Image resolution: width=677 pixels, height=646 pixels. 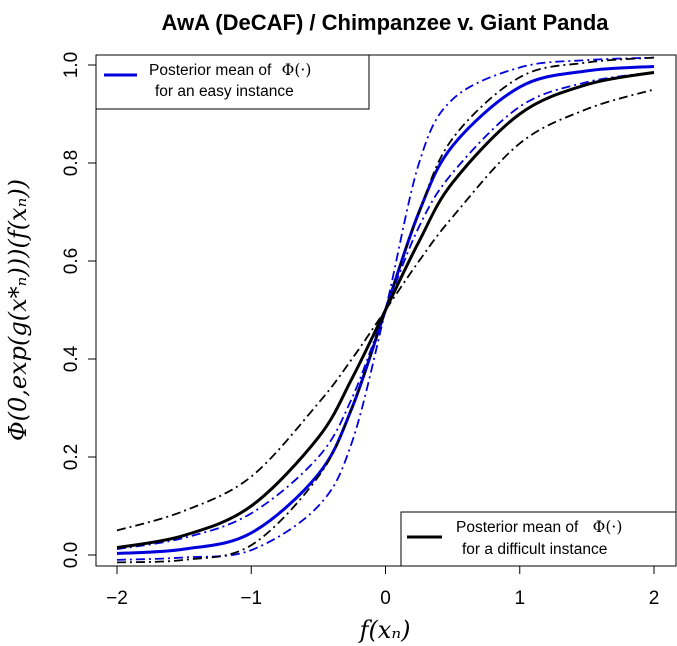 What do you see at coordinates (654, 598) in the screenshot?
I see `x-tick-label: 2` at bounding box center [654, 598].